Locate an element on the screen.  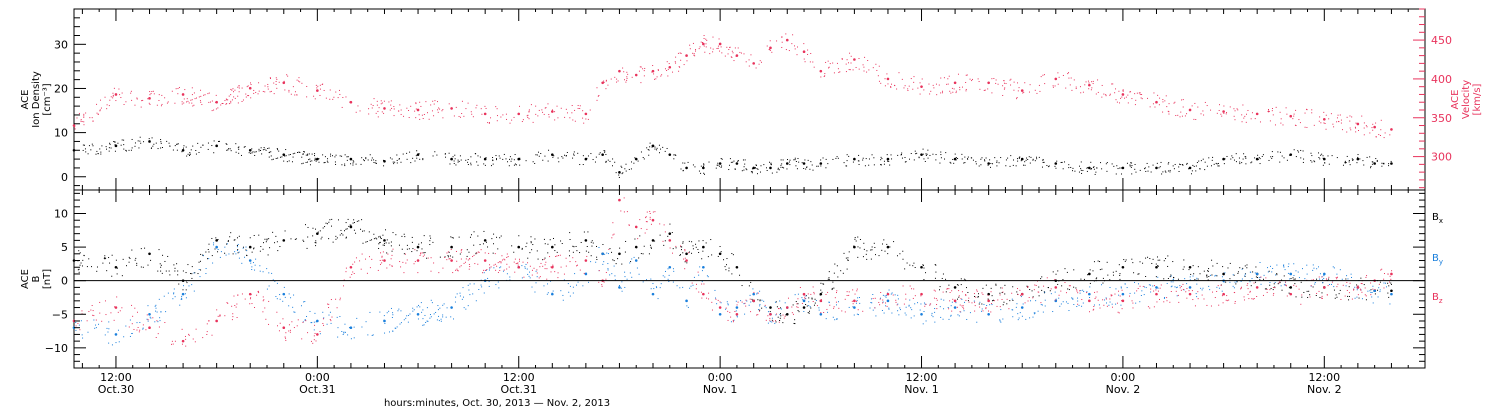
data-point-bz is located at coordinates (670, 240).